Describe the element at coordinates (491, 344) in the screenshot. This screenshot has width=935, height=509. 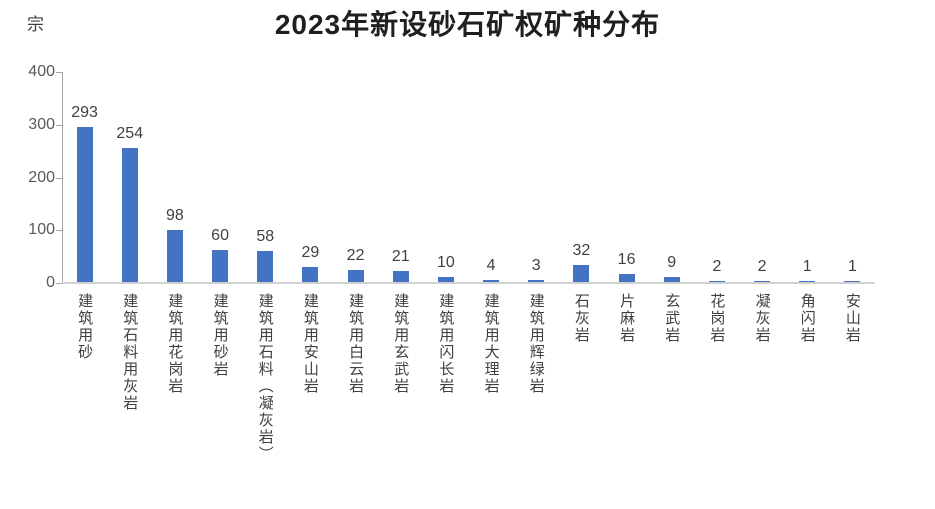
I see `category-label: 建筑用大理岩` at that location.